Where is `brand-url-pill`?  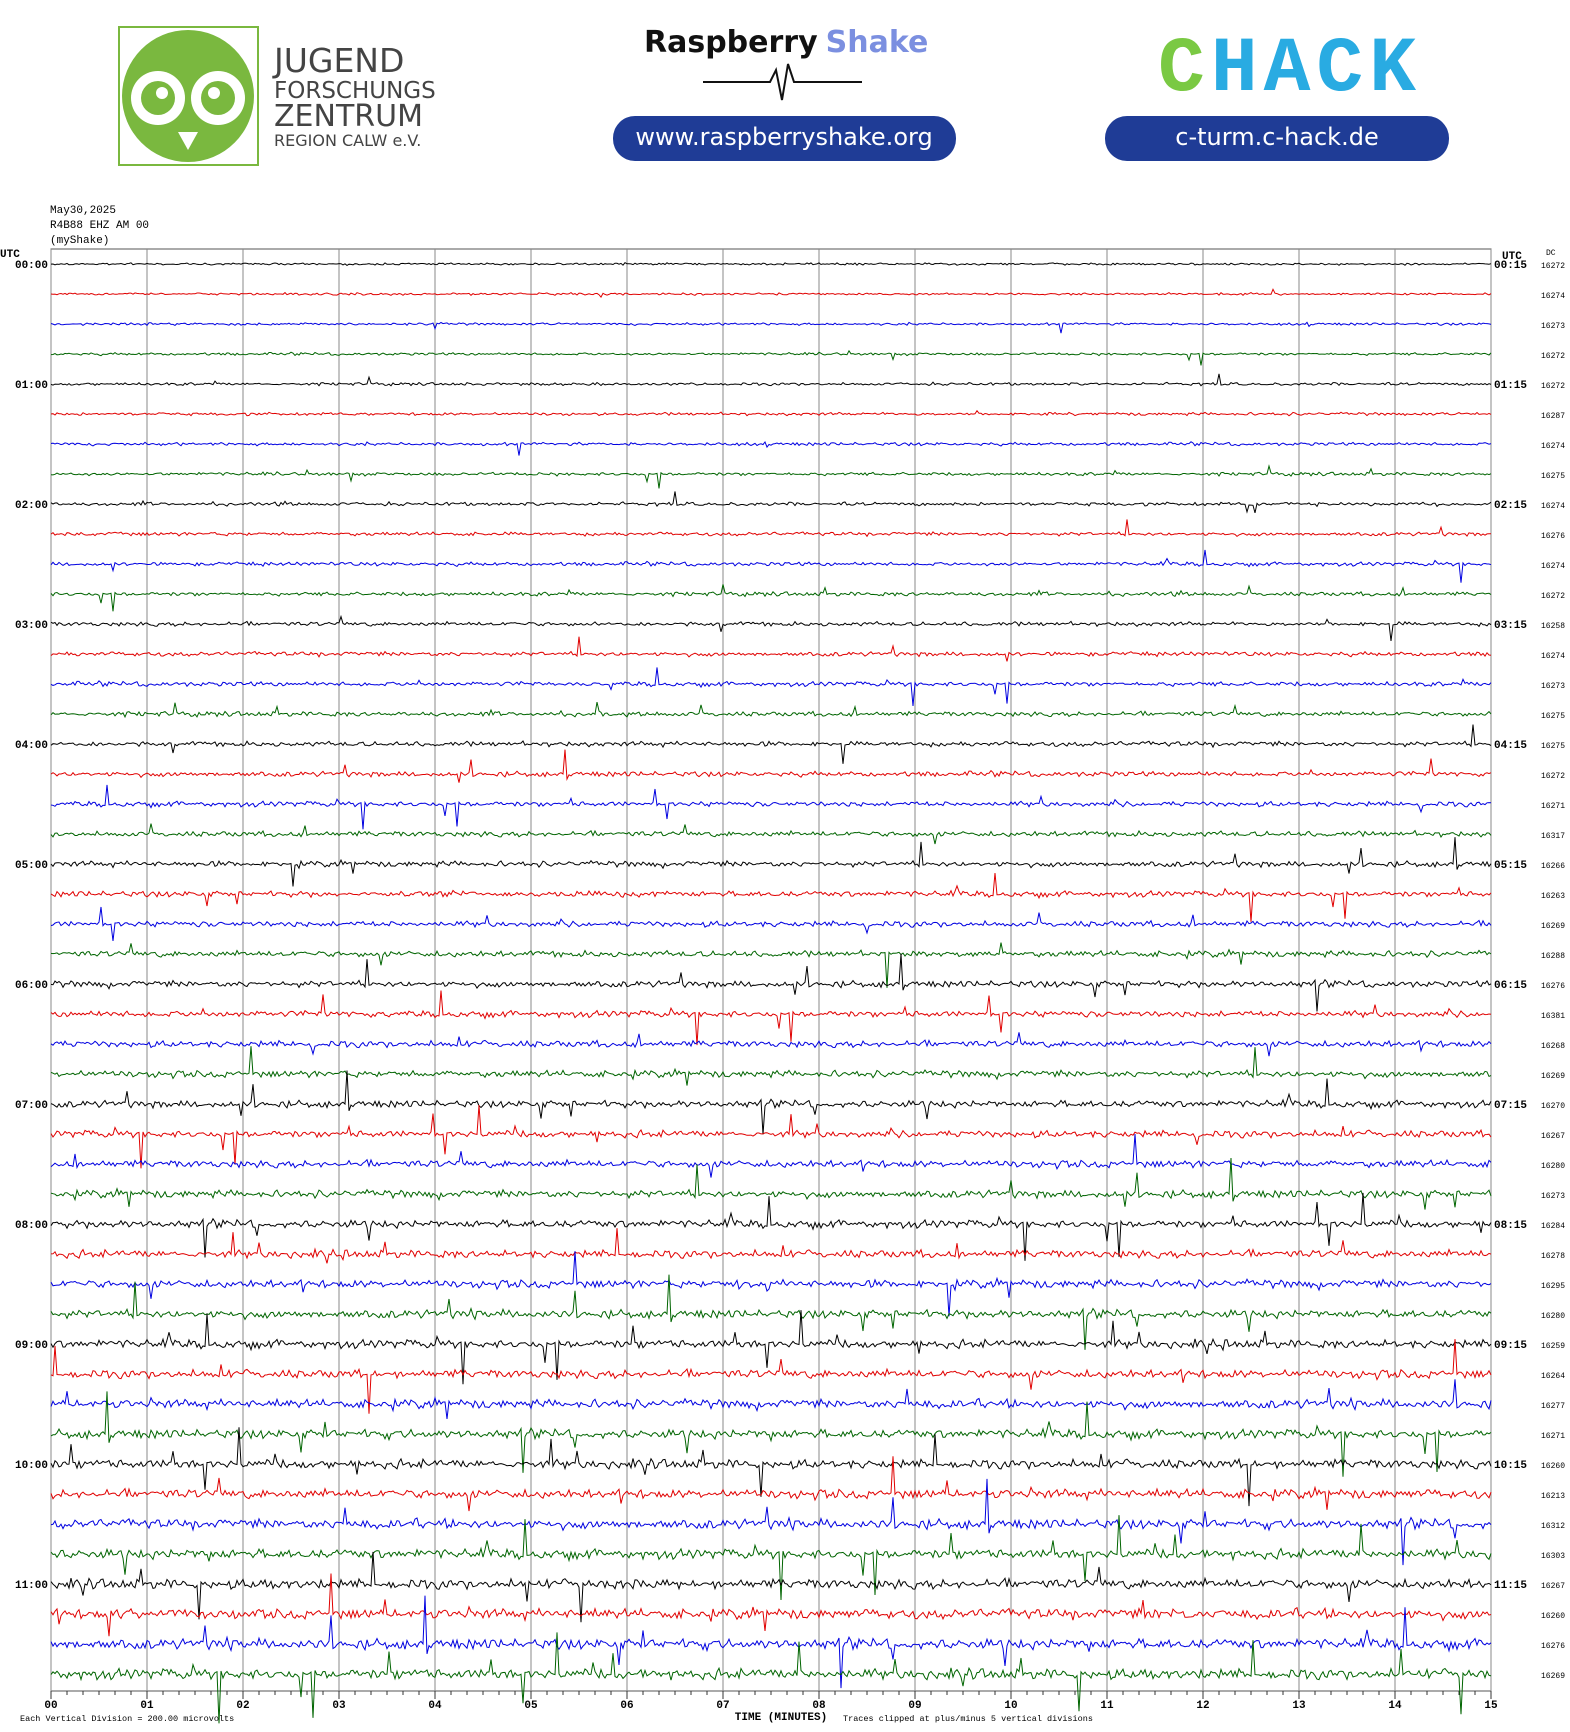 brand-url-pill is located at coordinates (784, 138).